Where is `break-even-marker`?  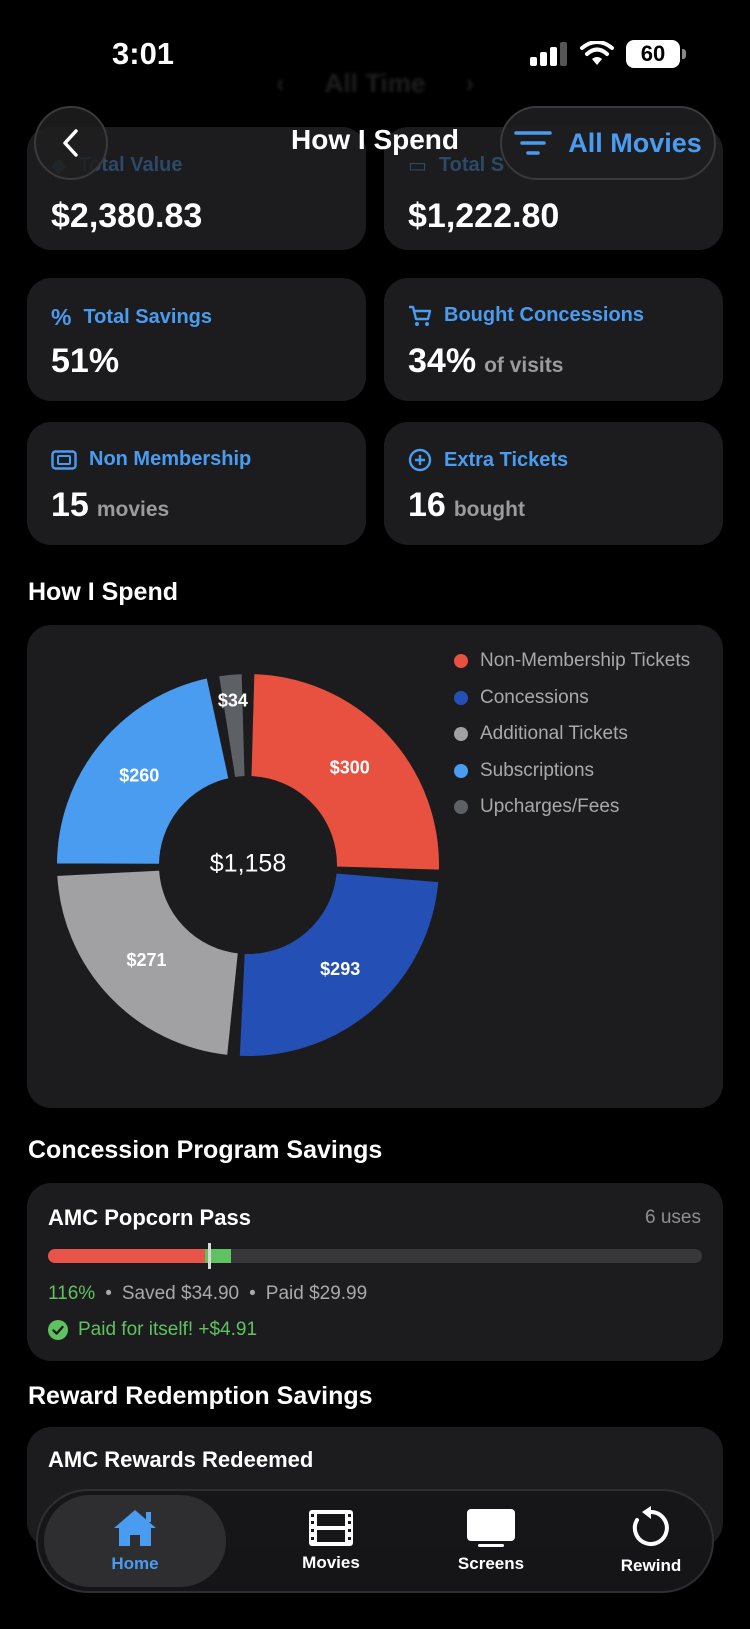 break-even-marker is located at coordinates (209, 1256).